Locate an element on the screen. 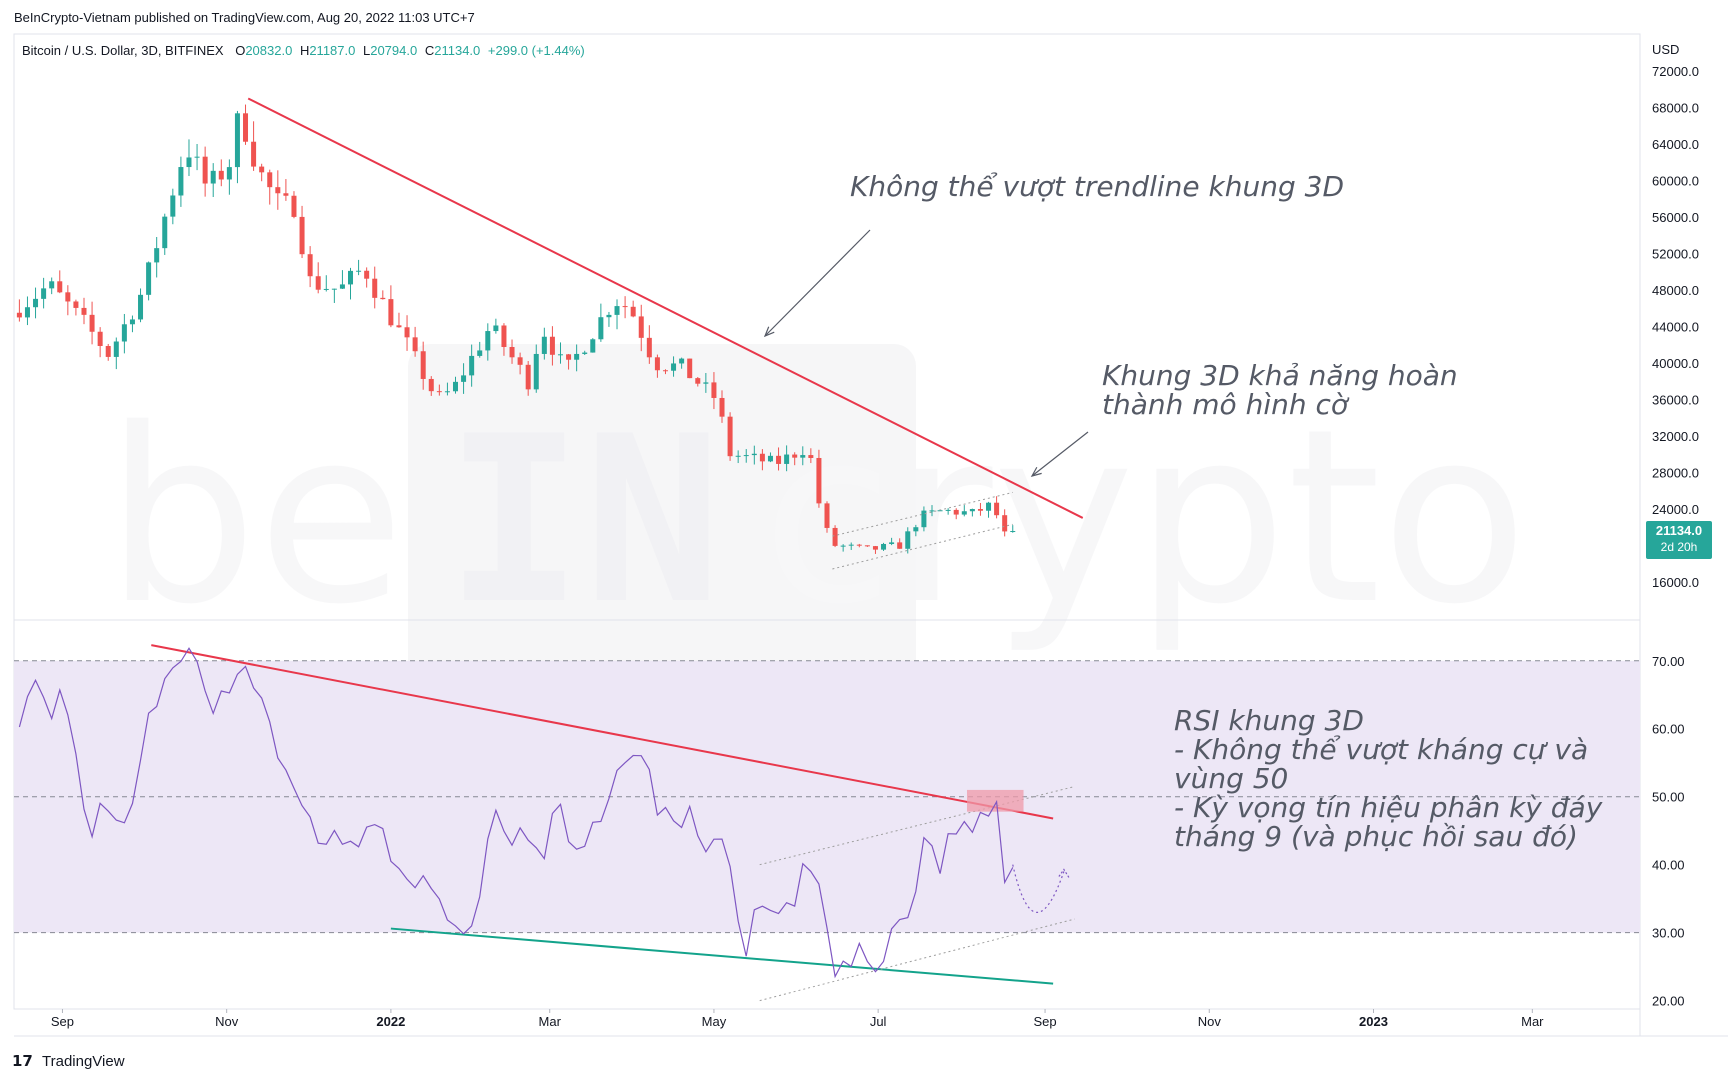 The height and width of the screenshot is (1080, 1728). ohlc-h-label: H is located at coordinates (304, 50).